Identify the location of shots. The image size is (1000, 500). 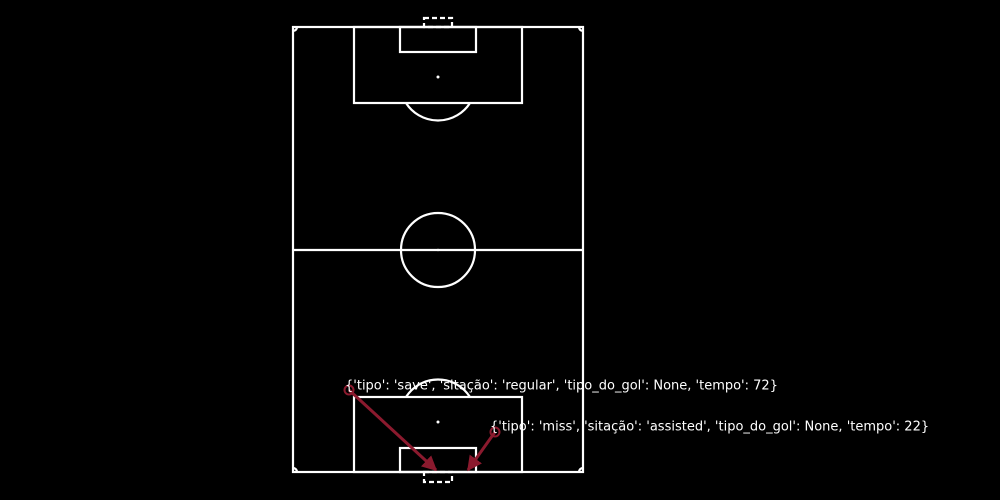
(422, 428).